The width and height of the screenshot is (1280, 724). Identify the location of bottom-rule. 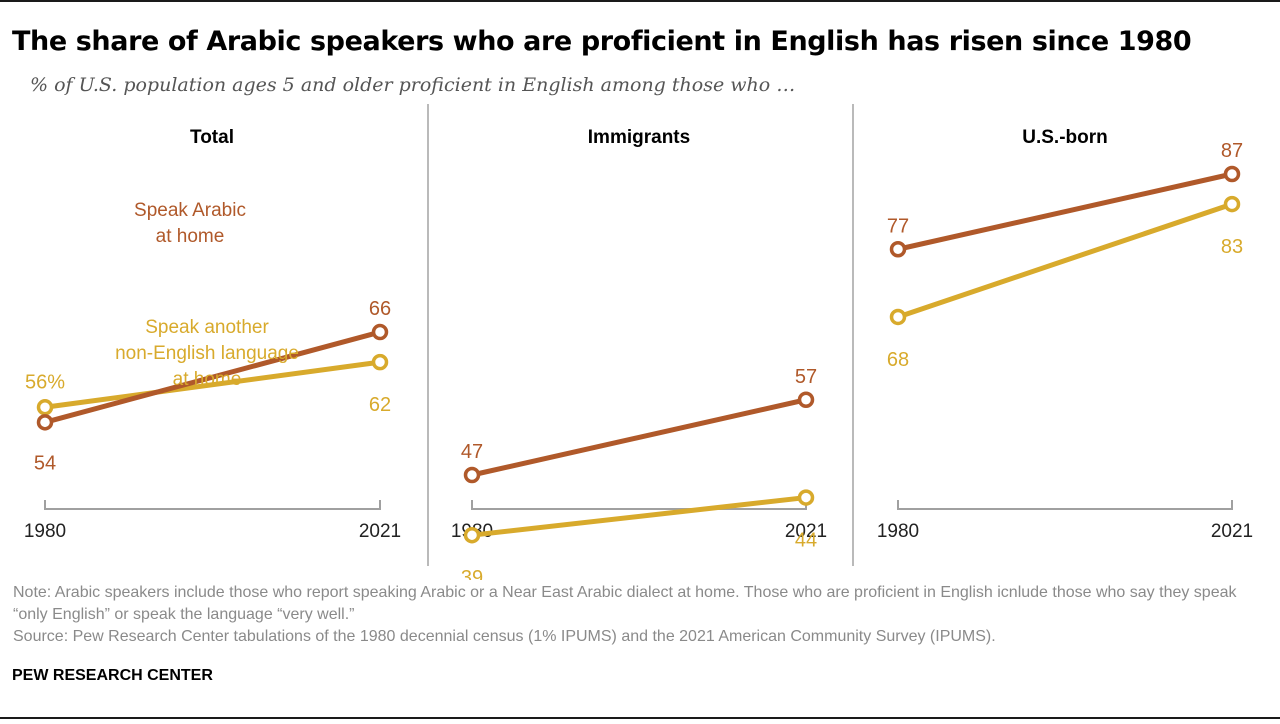
(640, 718).